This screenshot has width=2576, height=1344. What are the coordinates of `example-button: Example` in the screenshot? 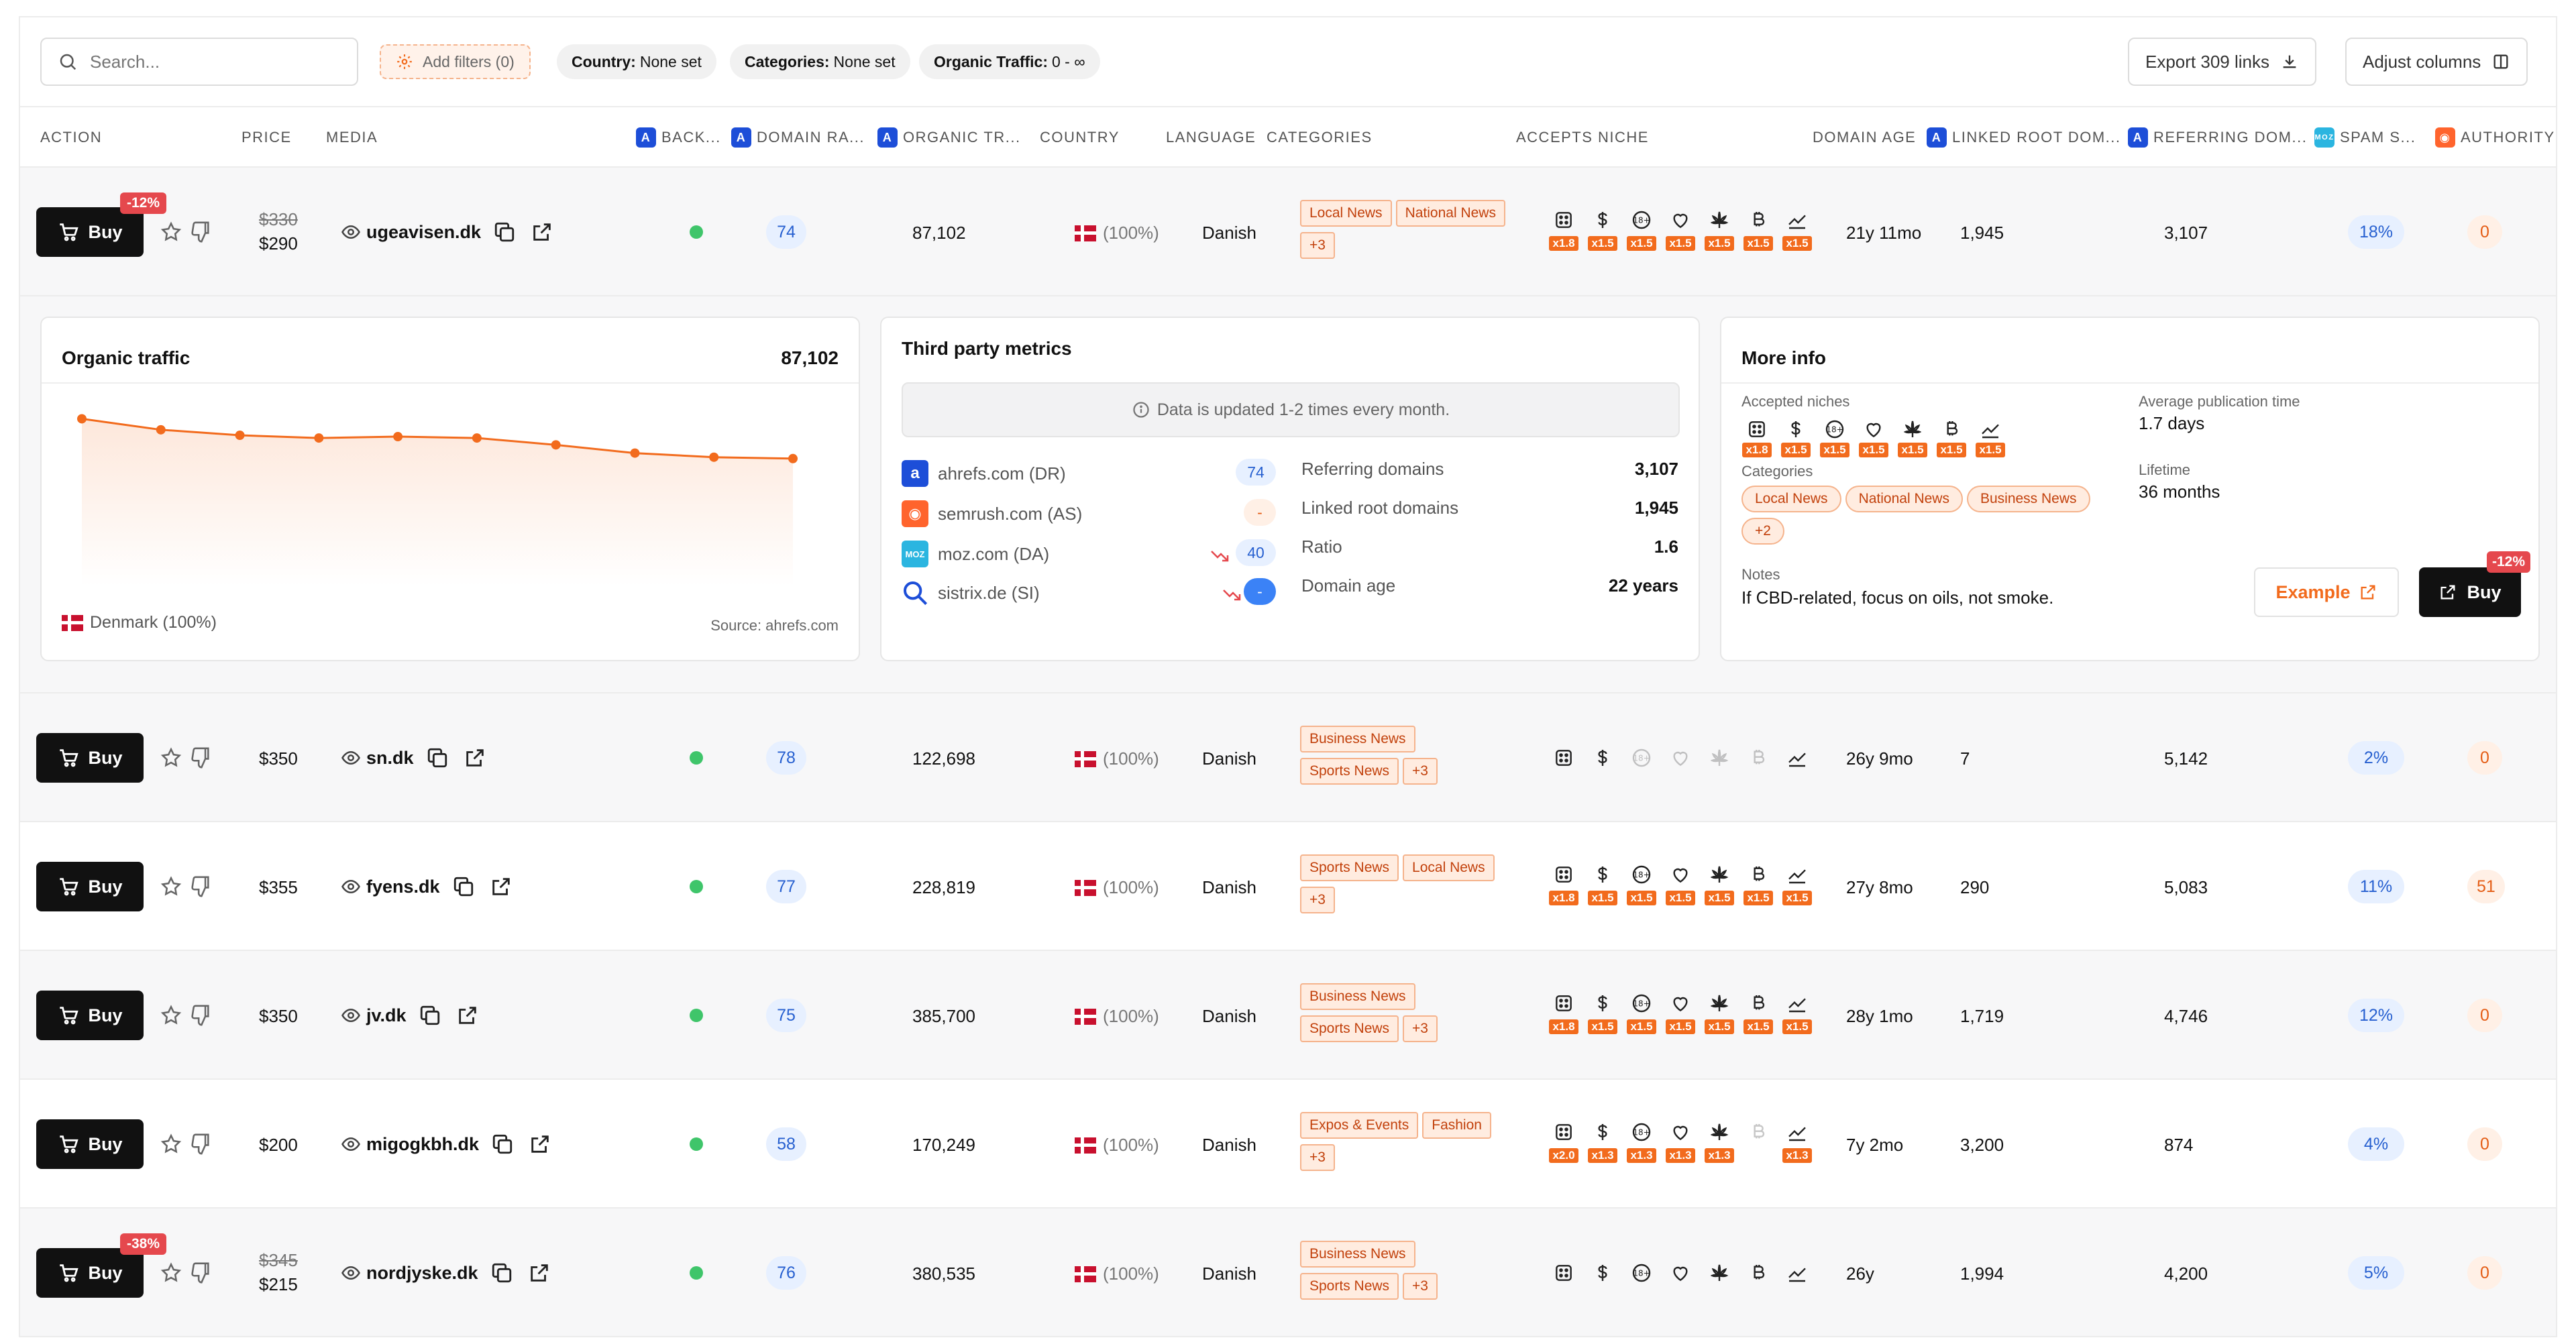 It's located at (2326, 592).